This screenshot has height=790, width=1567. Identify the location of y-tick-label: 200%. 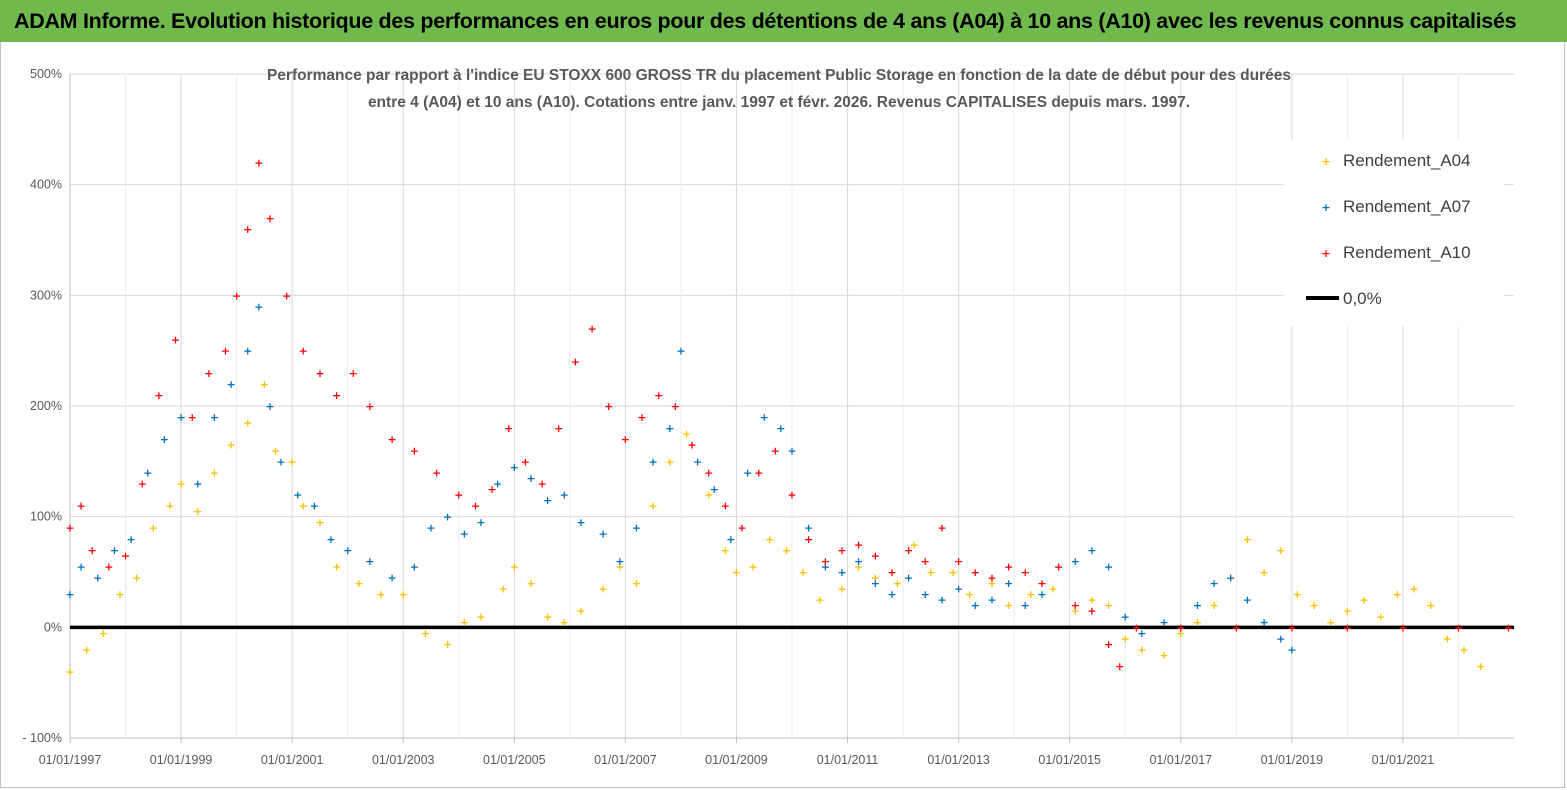
(46, 406).